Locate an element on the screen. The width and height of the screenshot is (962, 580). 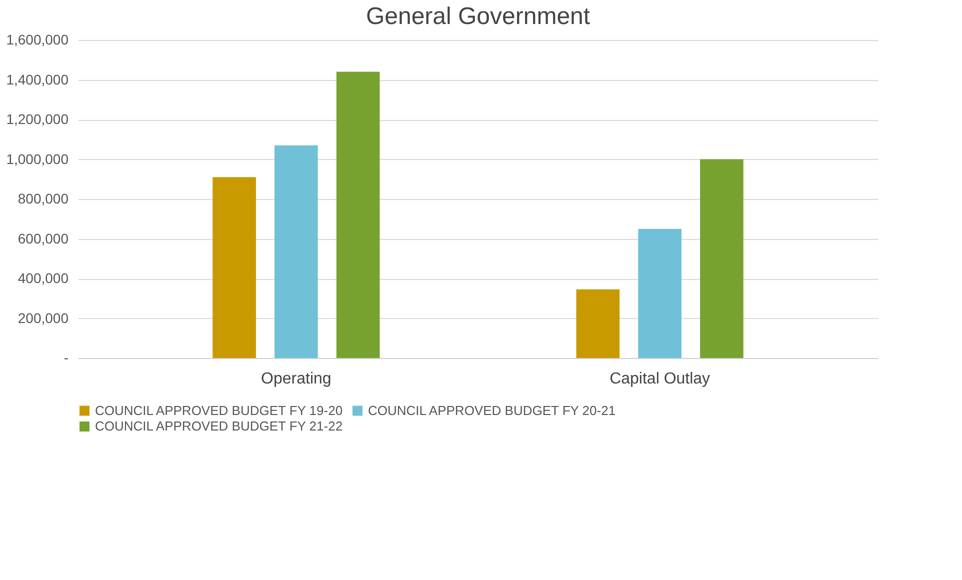
legend-label: COUNCIL APPROVED BUDGET FY 21-22 is located at coordinates (219, 426).